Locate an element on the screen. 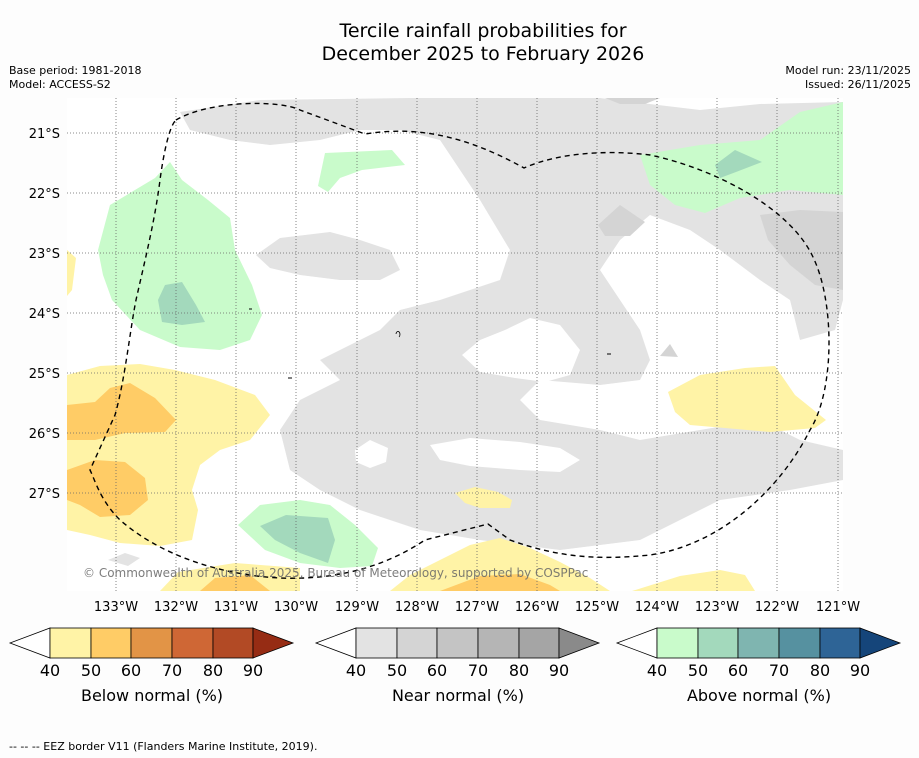 The height and width of the screenshot is (758, 919). colorbar-near-ticks: 40 50 60 70 80 90 is located at coordinates (457, 670).